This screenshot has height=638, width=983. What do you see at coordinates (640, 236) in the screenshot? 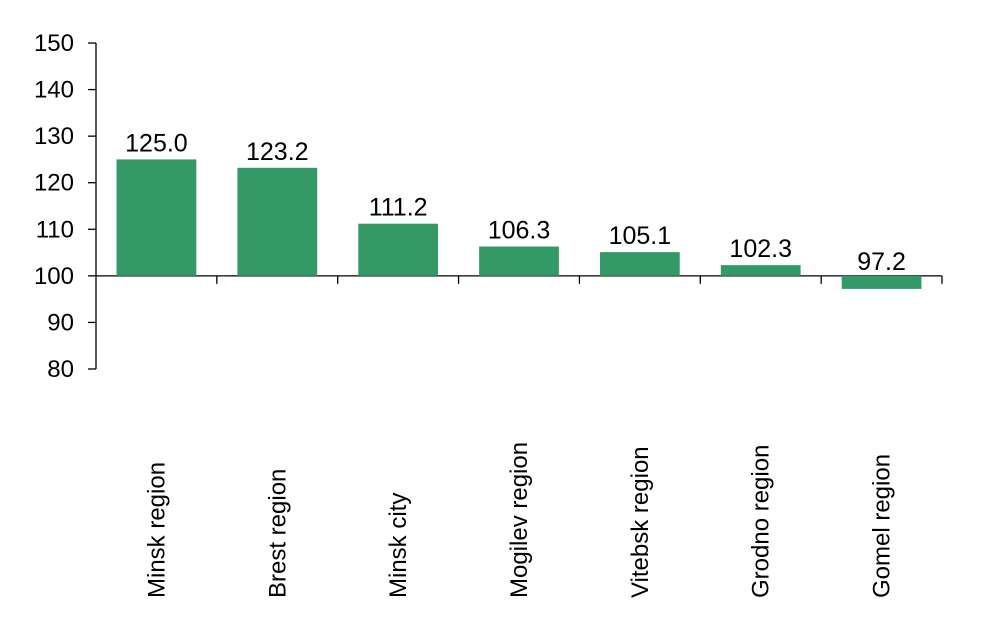
I see `data-label: 105.1` at bounding box center [640, 236].